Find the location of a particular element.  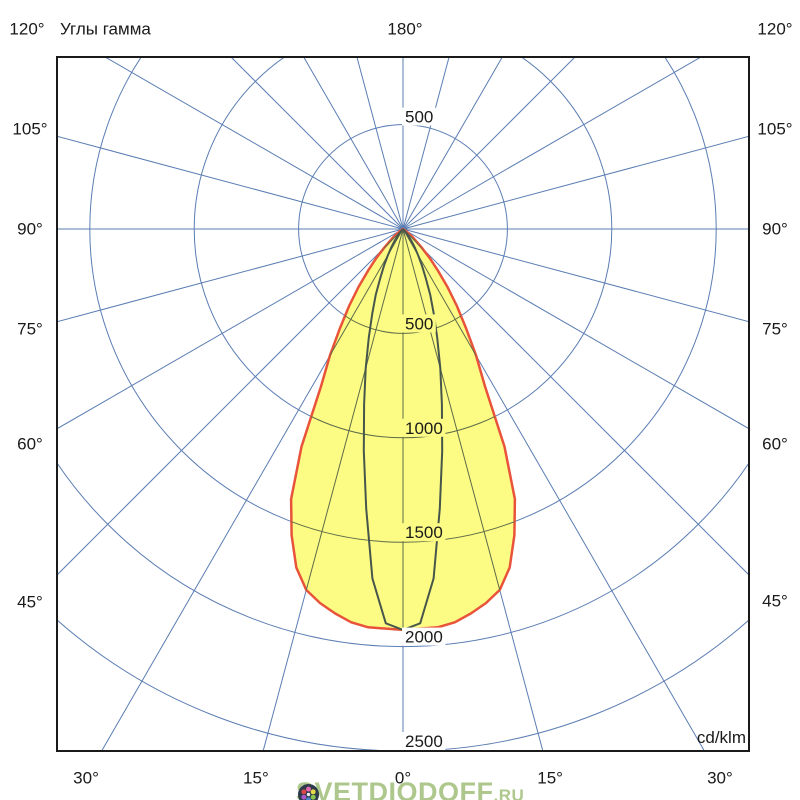

corner-angle-label-left: 120° is located at coordinates (27, 29).